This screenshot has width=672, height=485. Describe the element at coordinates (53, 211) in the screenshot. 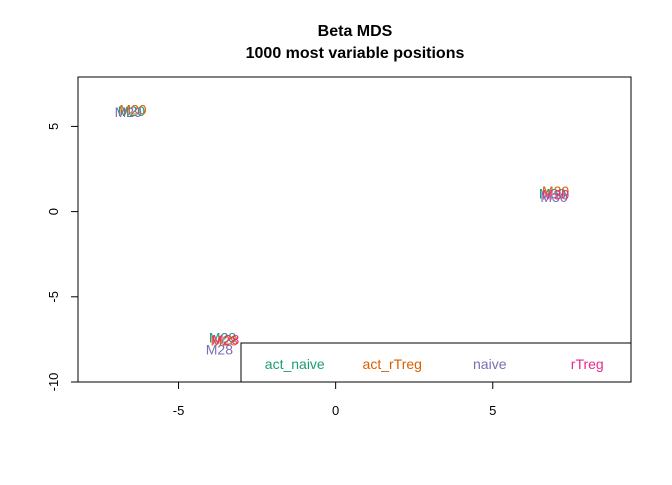

I see `y-tick-label: 0` at that location.